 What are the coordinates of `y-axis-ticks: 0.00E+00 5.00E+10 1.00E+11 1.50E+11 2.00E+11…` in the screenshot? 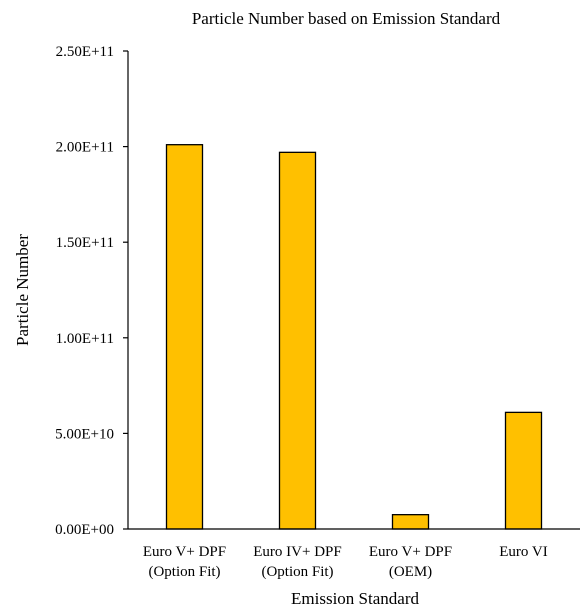 It's located at (91, 291).